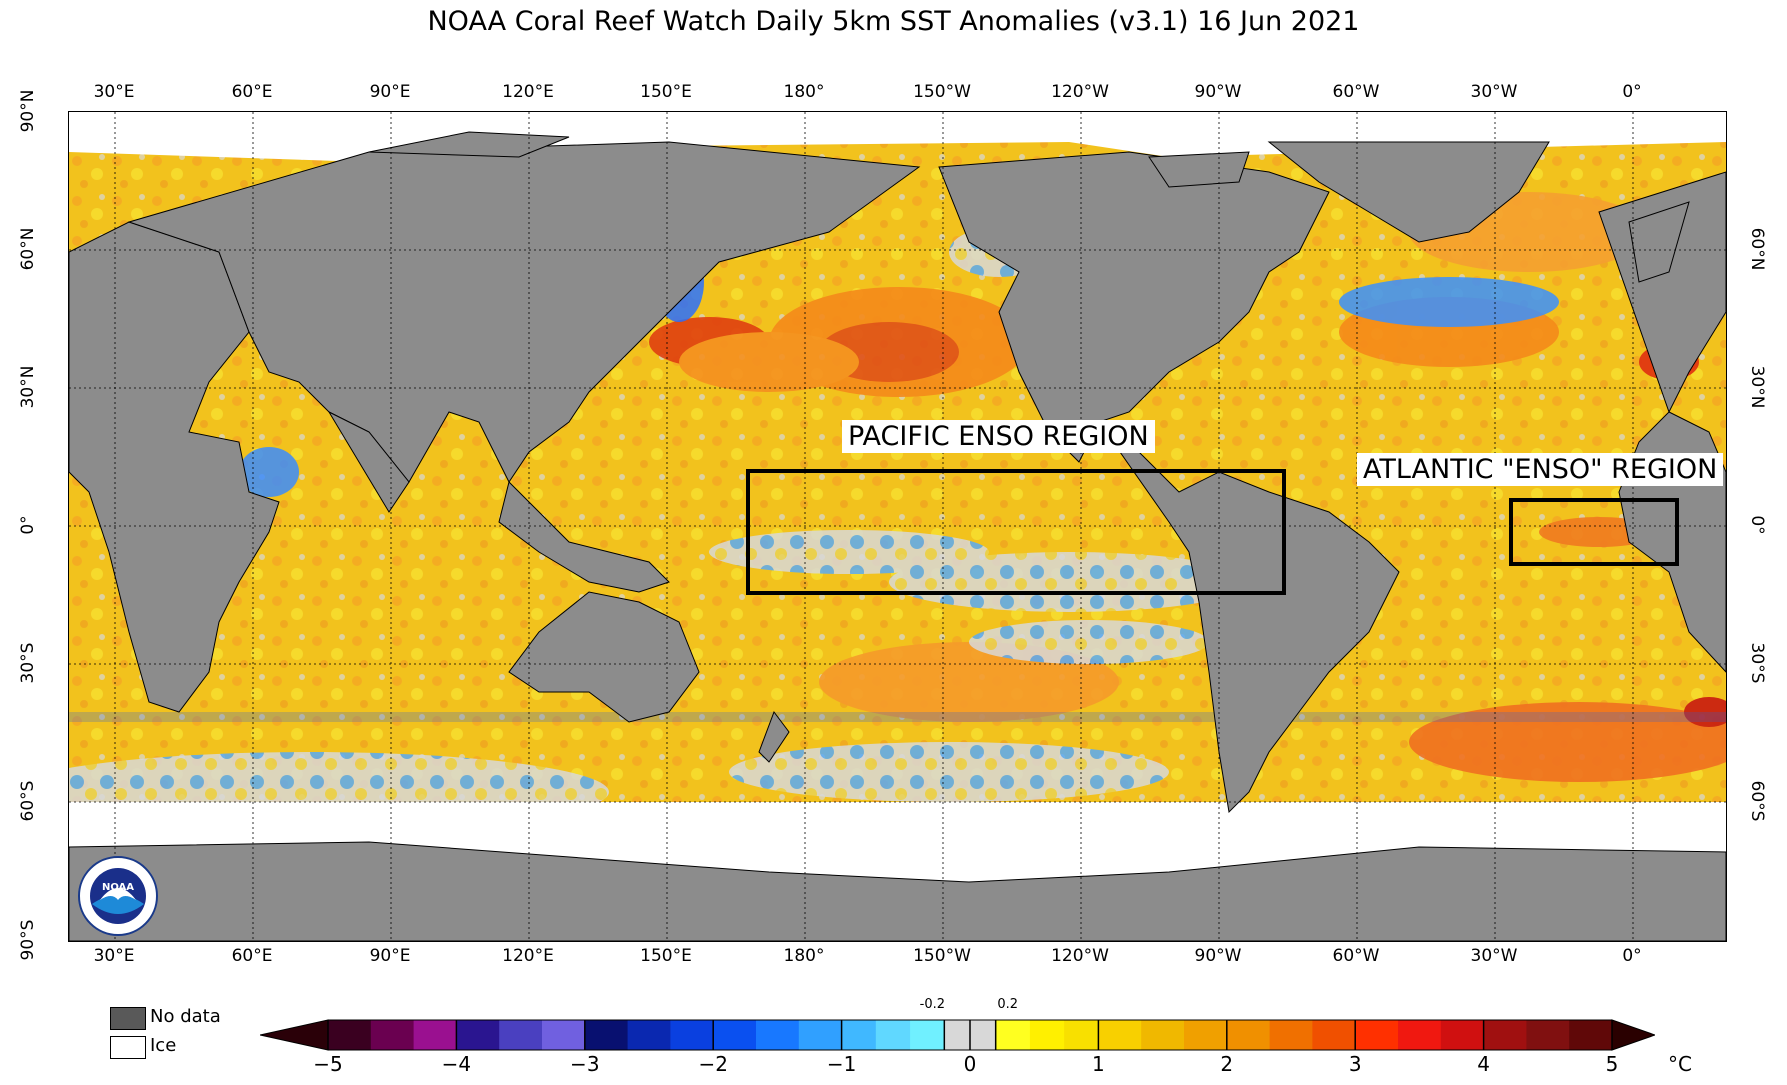 The width and height of the screenshot is (1787, 1085). I want to click on lat-label-right: 30°S, so click(1757, 663).